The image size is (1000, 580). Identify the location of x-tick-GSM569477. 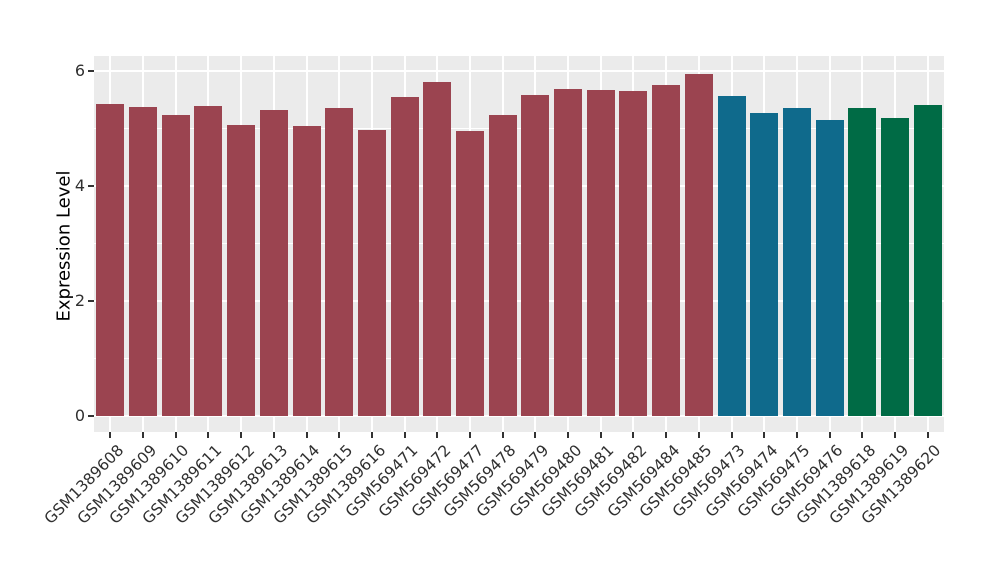
(469, 435).